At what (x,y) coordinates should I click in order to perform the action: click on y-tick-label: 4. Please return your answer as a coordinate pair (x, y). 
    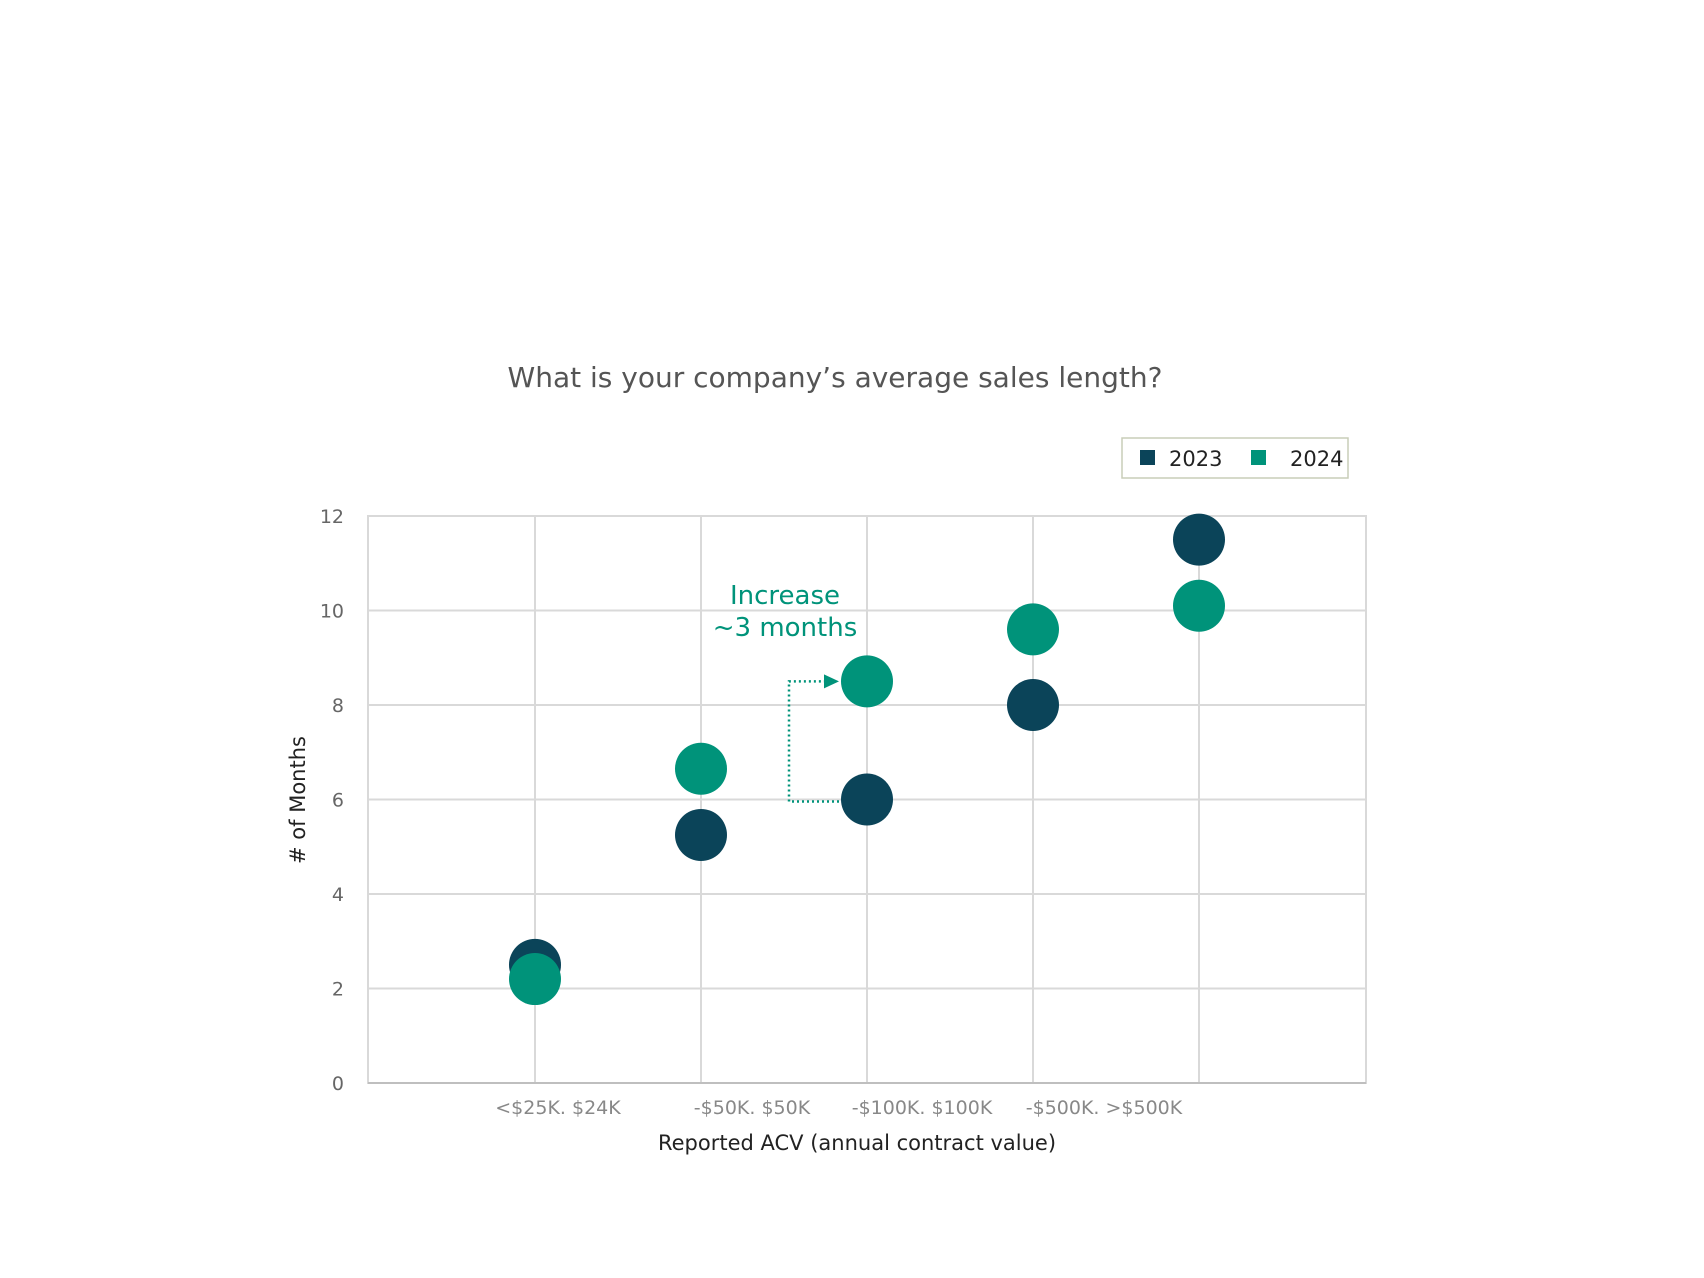
    Looking at the image, I should click on (338, 895).